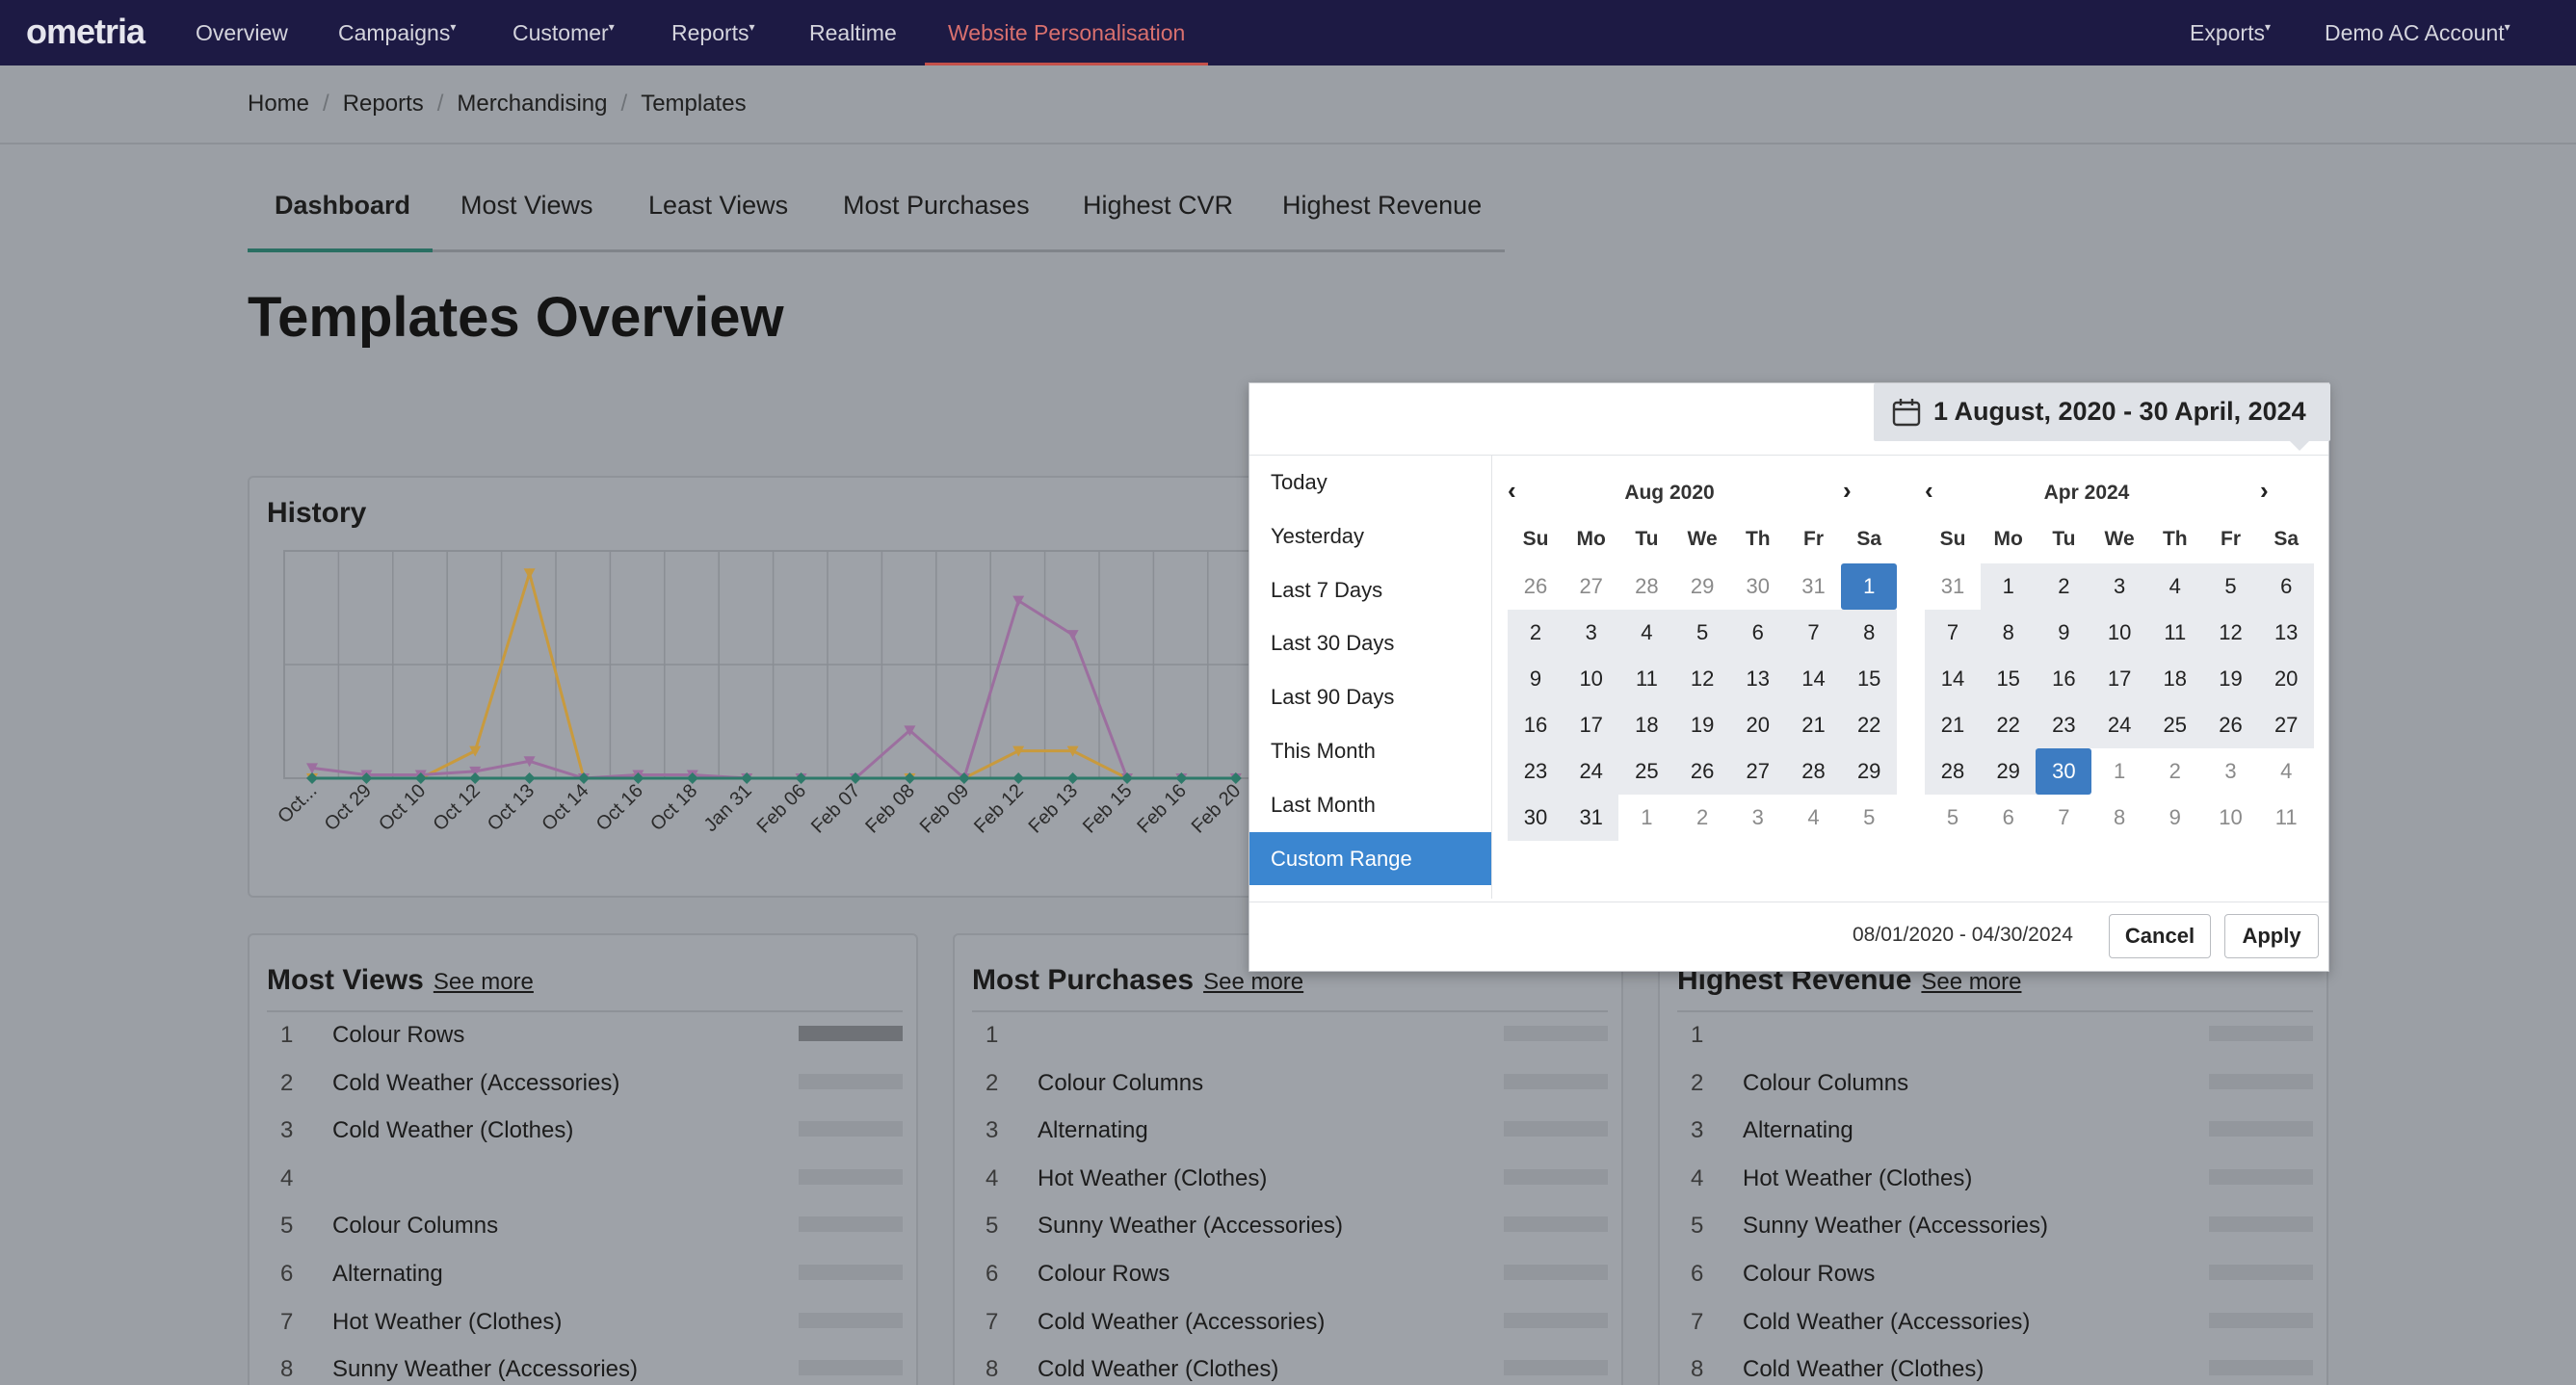 The width and height of the screenshot is (2576, 1385). What do you see at coordinates (1591, 725) in the screenshot?
I see `calendar-day: 17` at bounding box center [1591, 725].